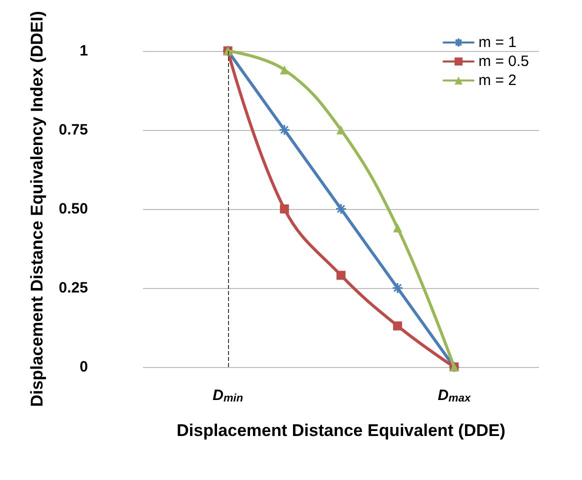 This screenshot has width=582, height=480. Describe the element at coordinates (84, 51) in the screenshot. I see `y-tick-label: 1` at that location.